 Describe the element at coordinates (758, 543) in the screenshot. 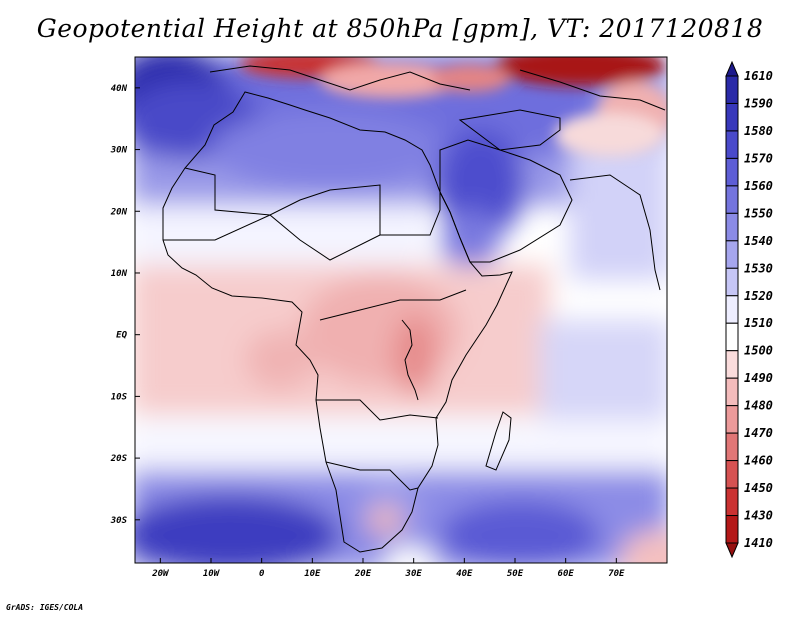

I see `colorbar-label: 1410` at that location.